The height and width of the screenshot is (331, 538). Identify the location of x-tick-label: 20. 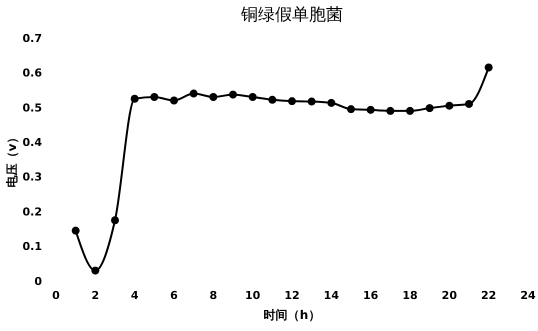
(450, 295).